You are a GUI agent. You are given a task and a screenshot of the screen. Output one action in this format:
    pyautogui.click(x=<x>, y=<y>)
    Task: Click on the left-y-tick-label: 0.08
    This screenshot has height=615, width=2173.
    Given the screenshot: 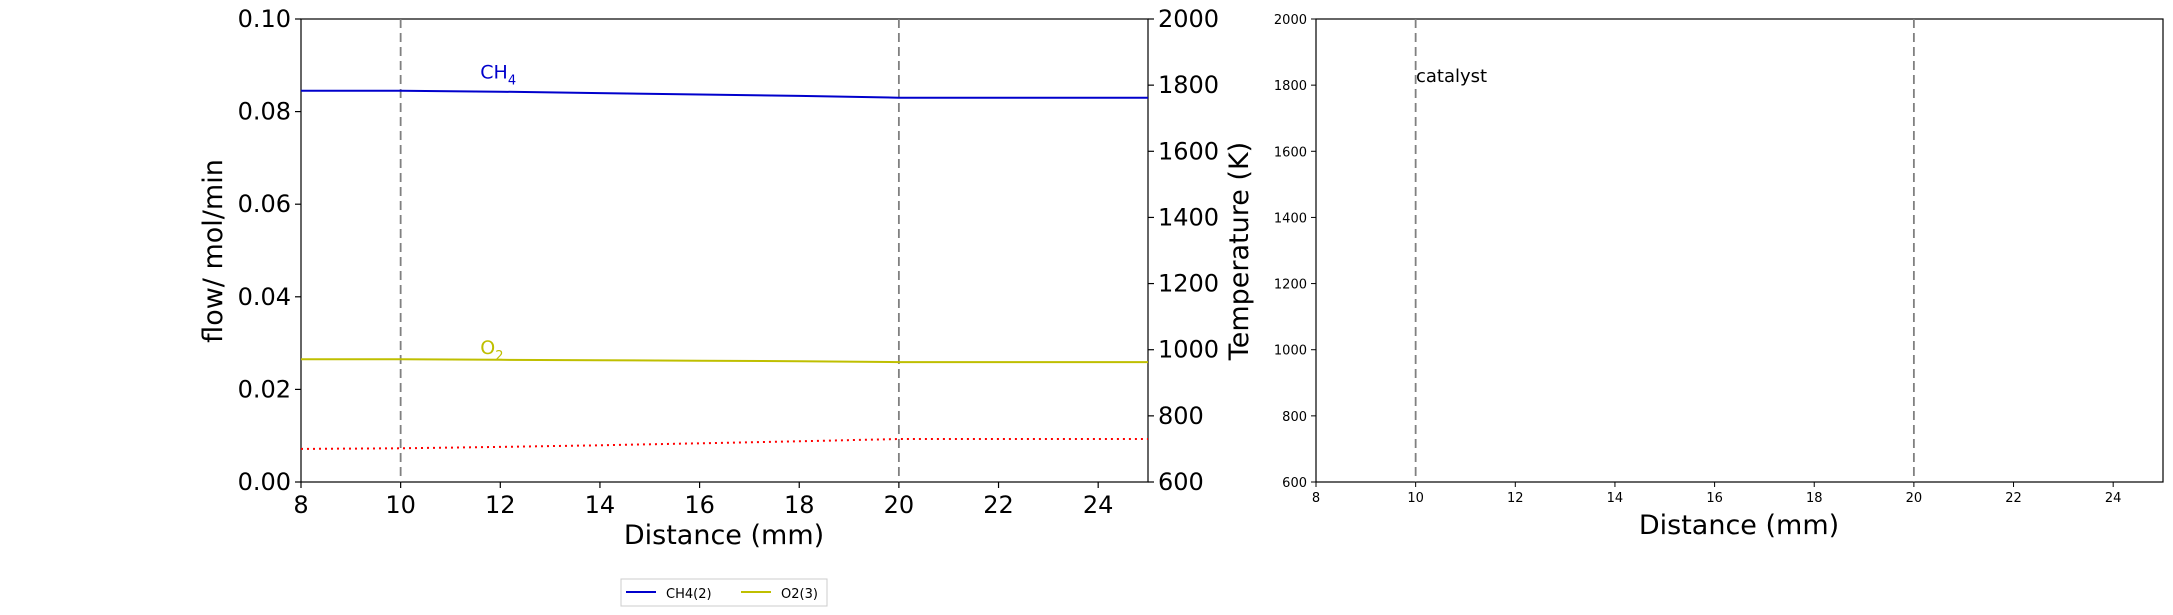 What is the action you would take?
    pyautogui.click(x=264, y=112)
    